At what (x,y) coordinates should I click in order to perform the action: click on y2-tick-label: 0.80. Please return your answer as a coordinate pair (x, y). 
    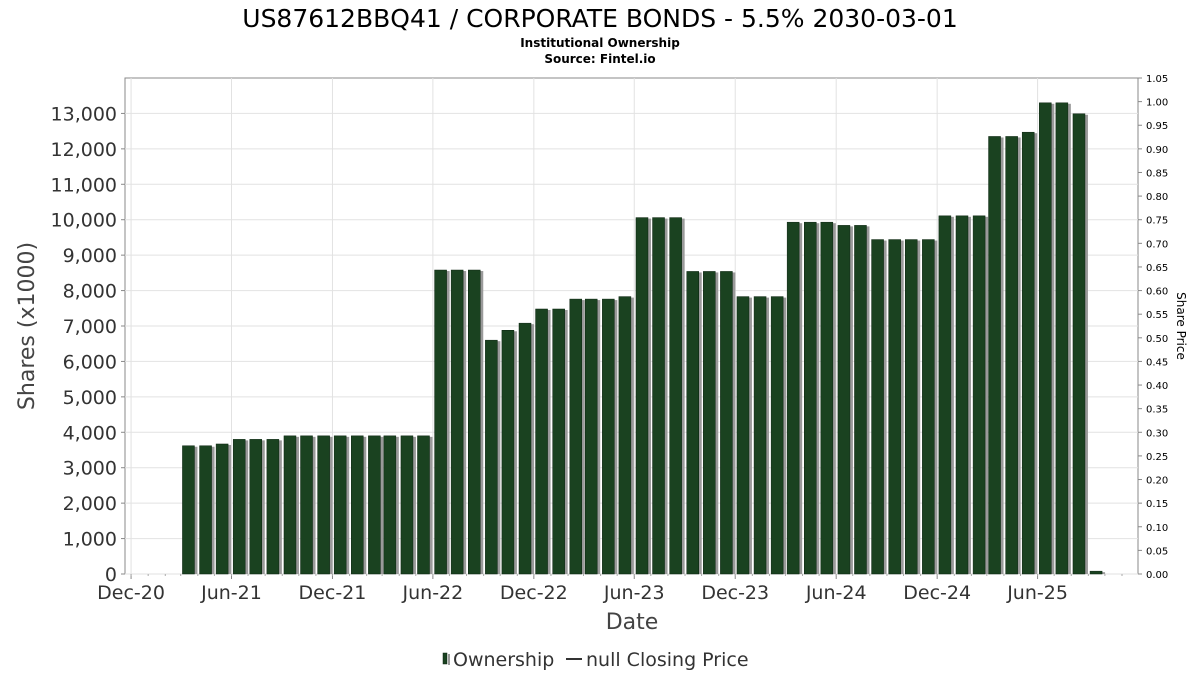
    Looking at the image, I should click on (1157, 197).